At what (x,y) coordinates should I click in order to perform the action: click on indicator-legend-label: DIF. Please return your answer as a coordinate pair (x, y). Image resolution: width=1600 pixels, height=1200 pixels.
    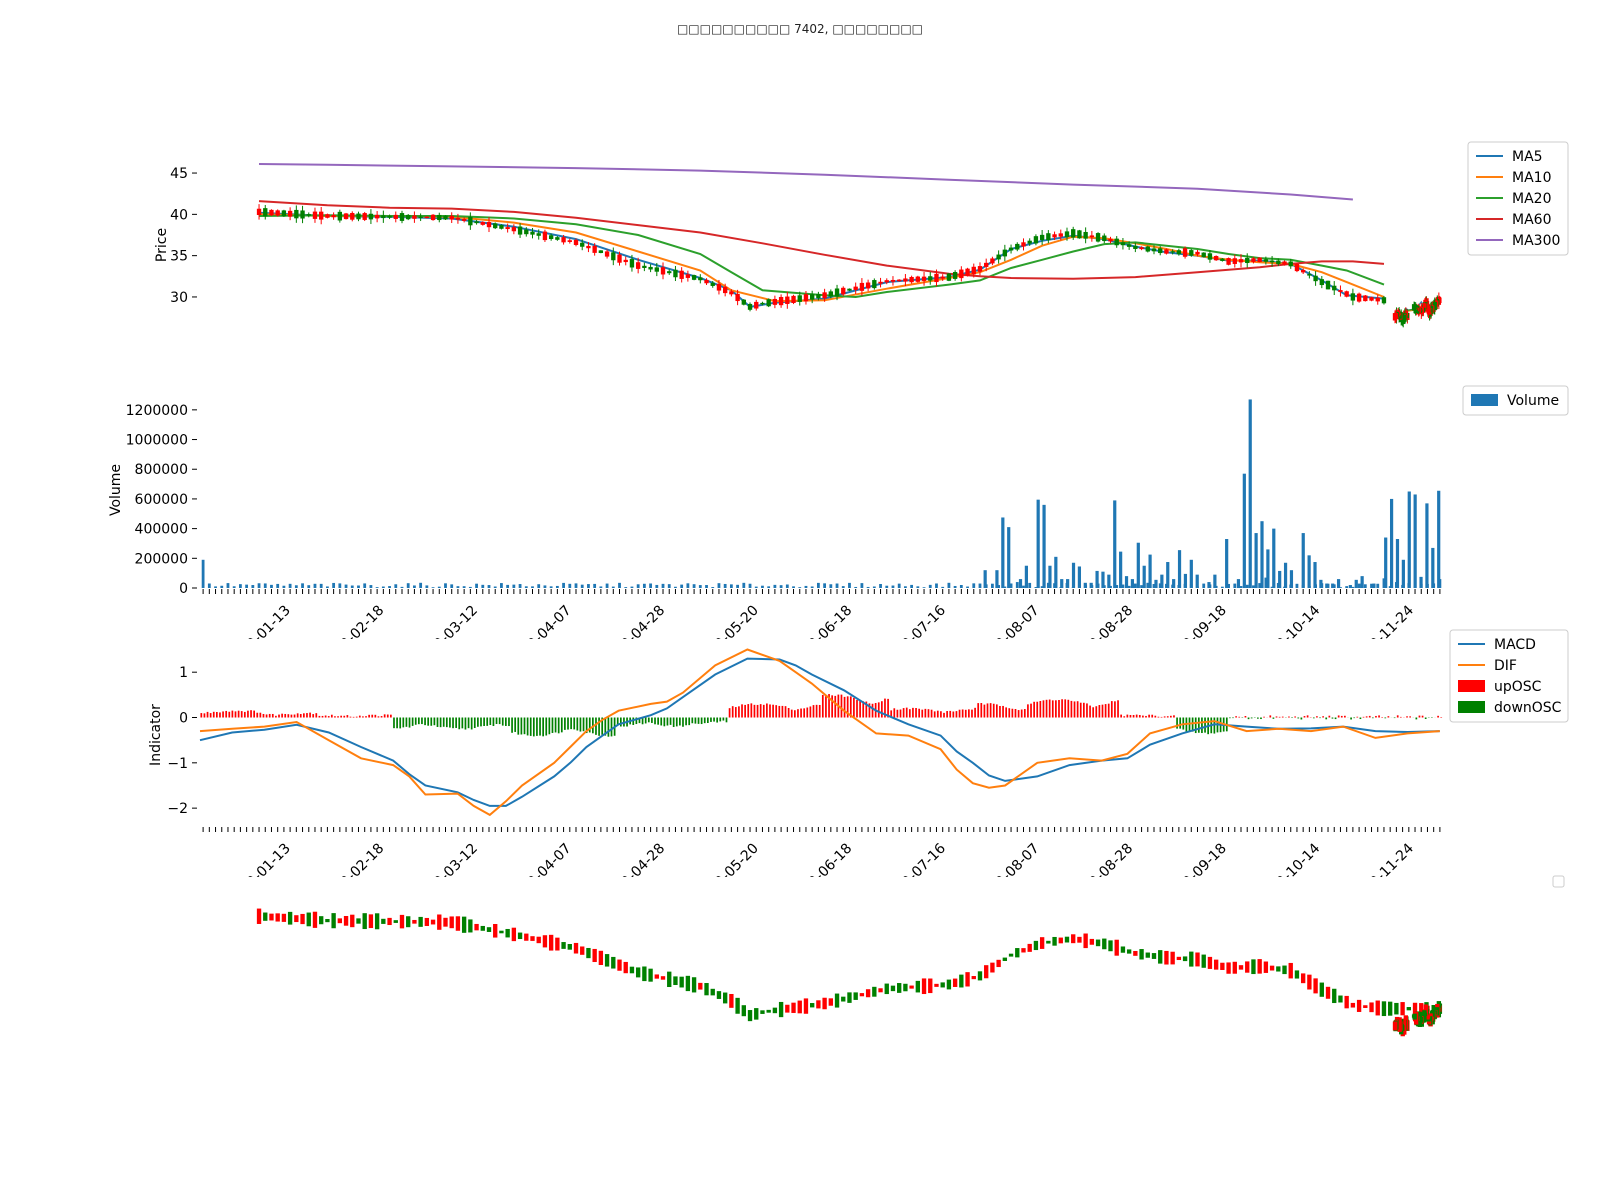
    Looking at the image, I should click on (1505, 666).